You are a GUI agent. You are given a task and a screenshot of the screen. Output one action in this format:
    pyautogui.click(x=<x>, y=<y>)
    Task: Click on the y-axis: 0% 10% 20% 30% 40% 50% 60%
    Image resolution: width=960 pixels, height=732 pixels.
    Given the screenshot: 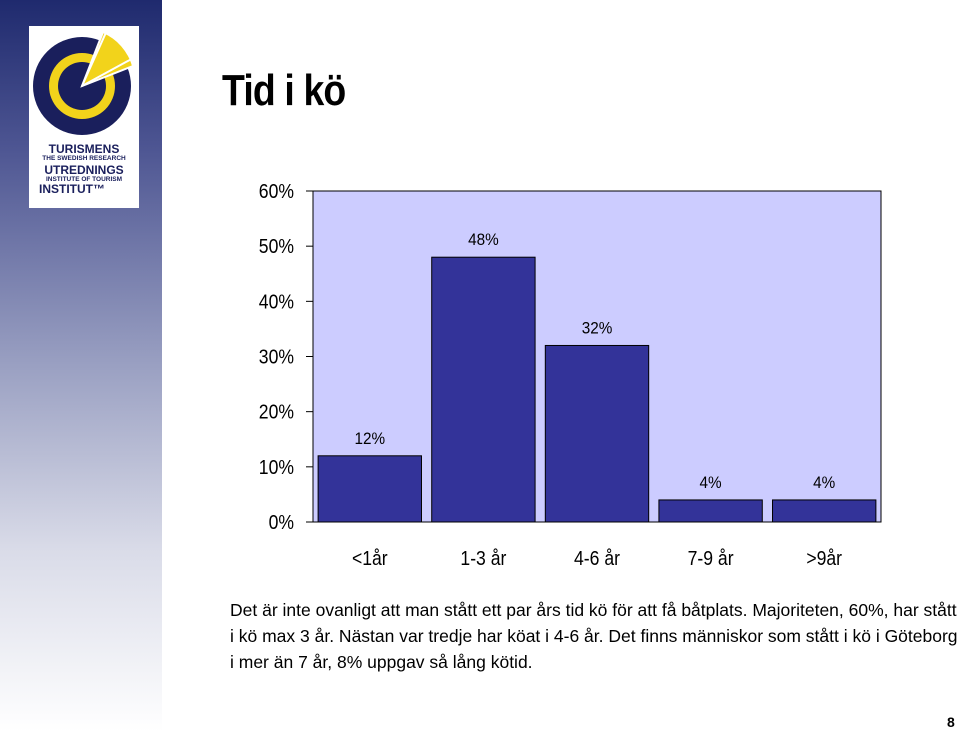 What is the action you would take?
    pyautogui.click(x=286, y=356)
    